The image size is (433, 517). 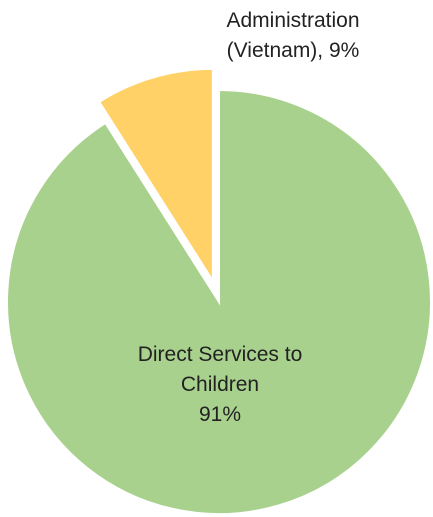 I want to click on slice-label-direct-services: Direct Services to Children 91%, so click(x=220, y=385).